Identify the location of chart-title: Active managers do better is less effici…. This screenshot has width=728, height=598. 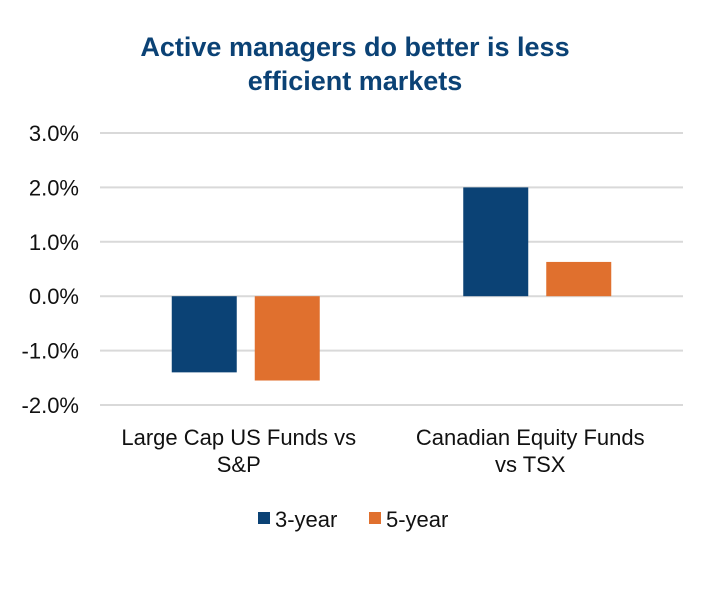
(355, 64).